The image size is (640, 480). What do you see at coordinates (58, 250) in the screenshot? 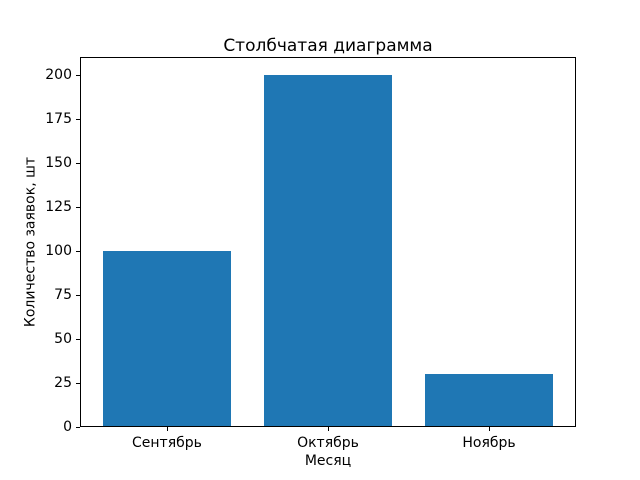
I see `y-tick-label-100: 100` at bounding box center [58, 250].